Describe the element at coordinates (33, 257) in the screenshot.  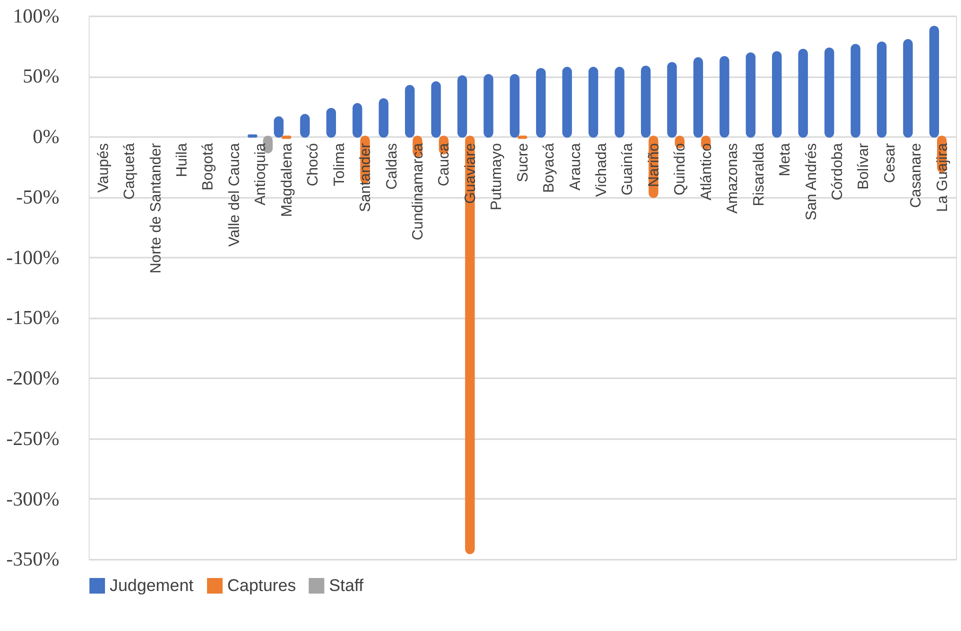
I see `y-tick-label: -100%` at that location.